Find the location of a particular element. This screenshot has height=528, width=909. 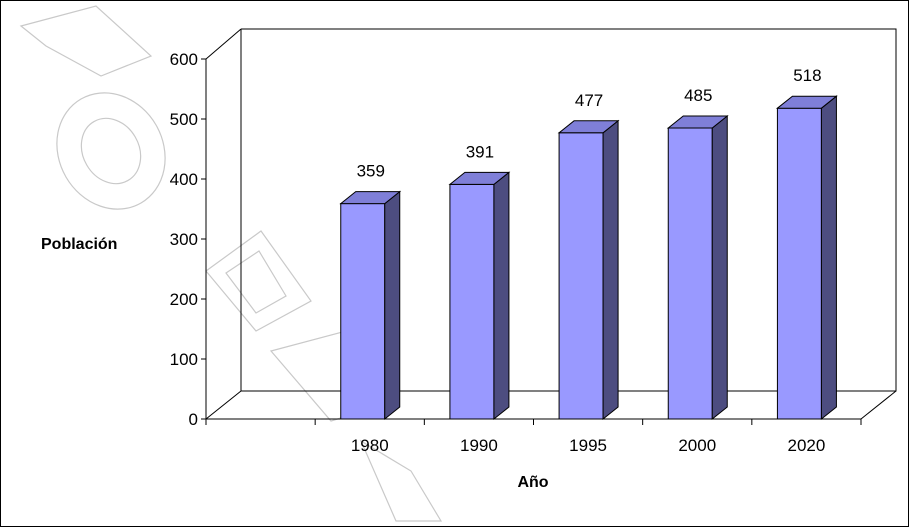

y-tick-label: 500 is located at coordinates (184, 119).